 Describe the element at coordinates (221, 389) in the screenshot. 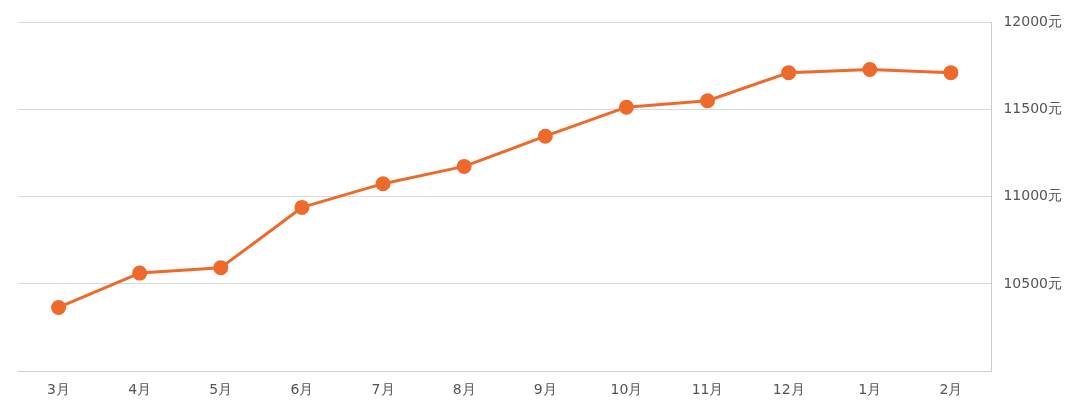

I see `x-tick-label: 5月` at that location.